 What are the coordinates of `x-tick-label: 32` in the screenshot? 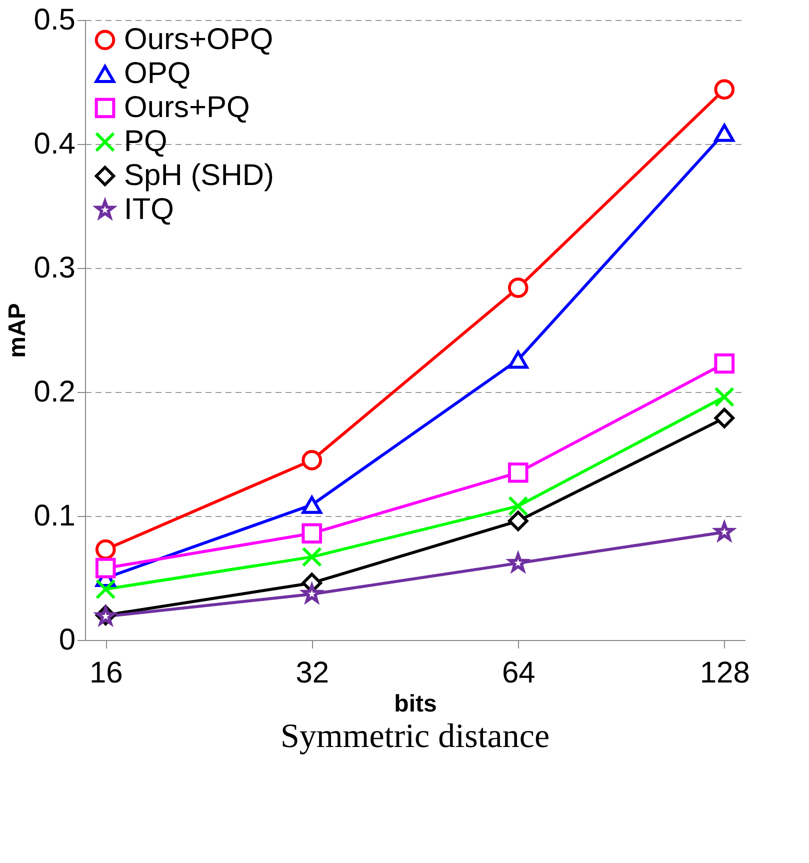 It's located at (313, 673).